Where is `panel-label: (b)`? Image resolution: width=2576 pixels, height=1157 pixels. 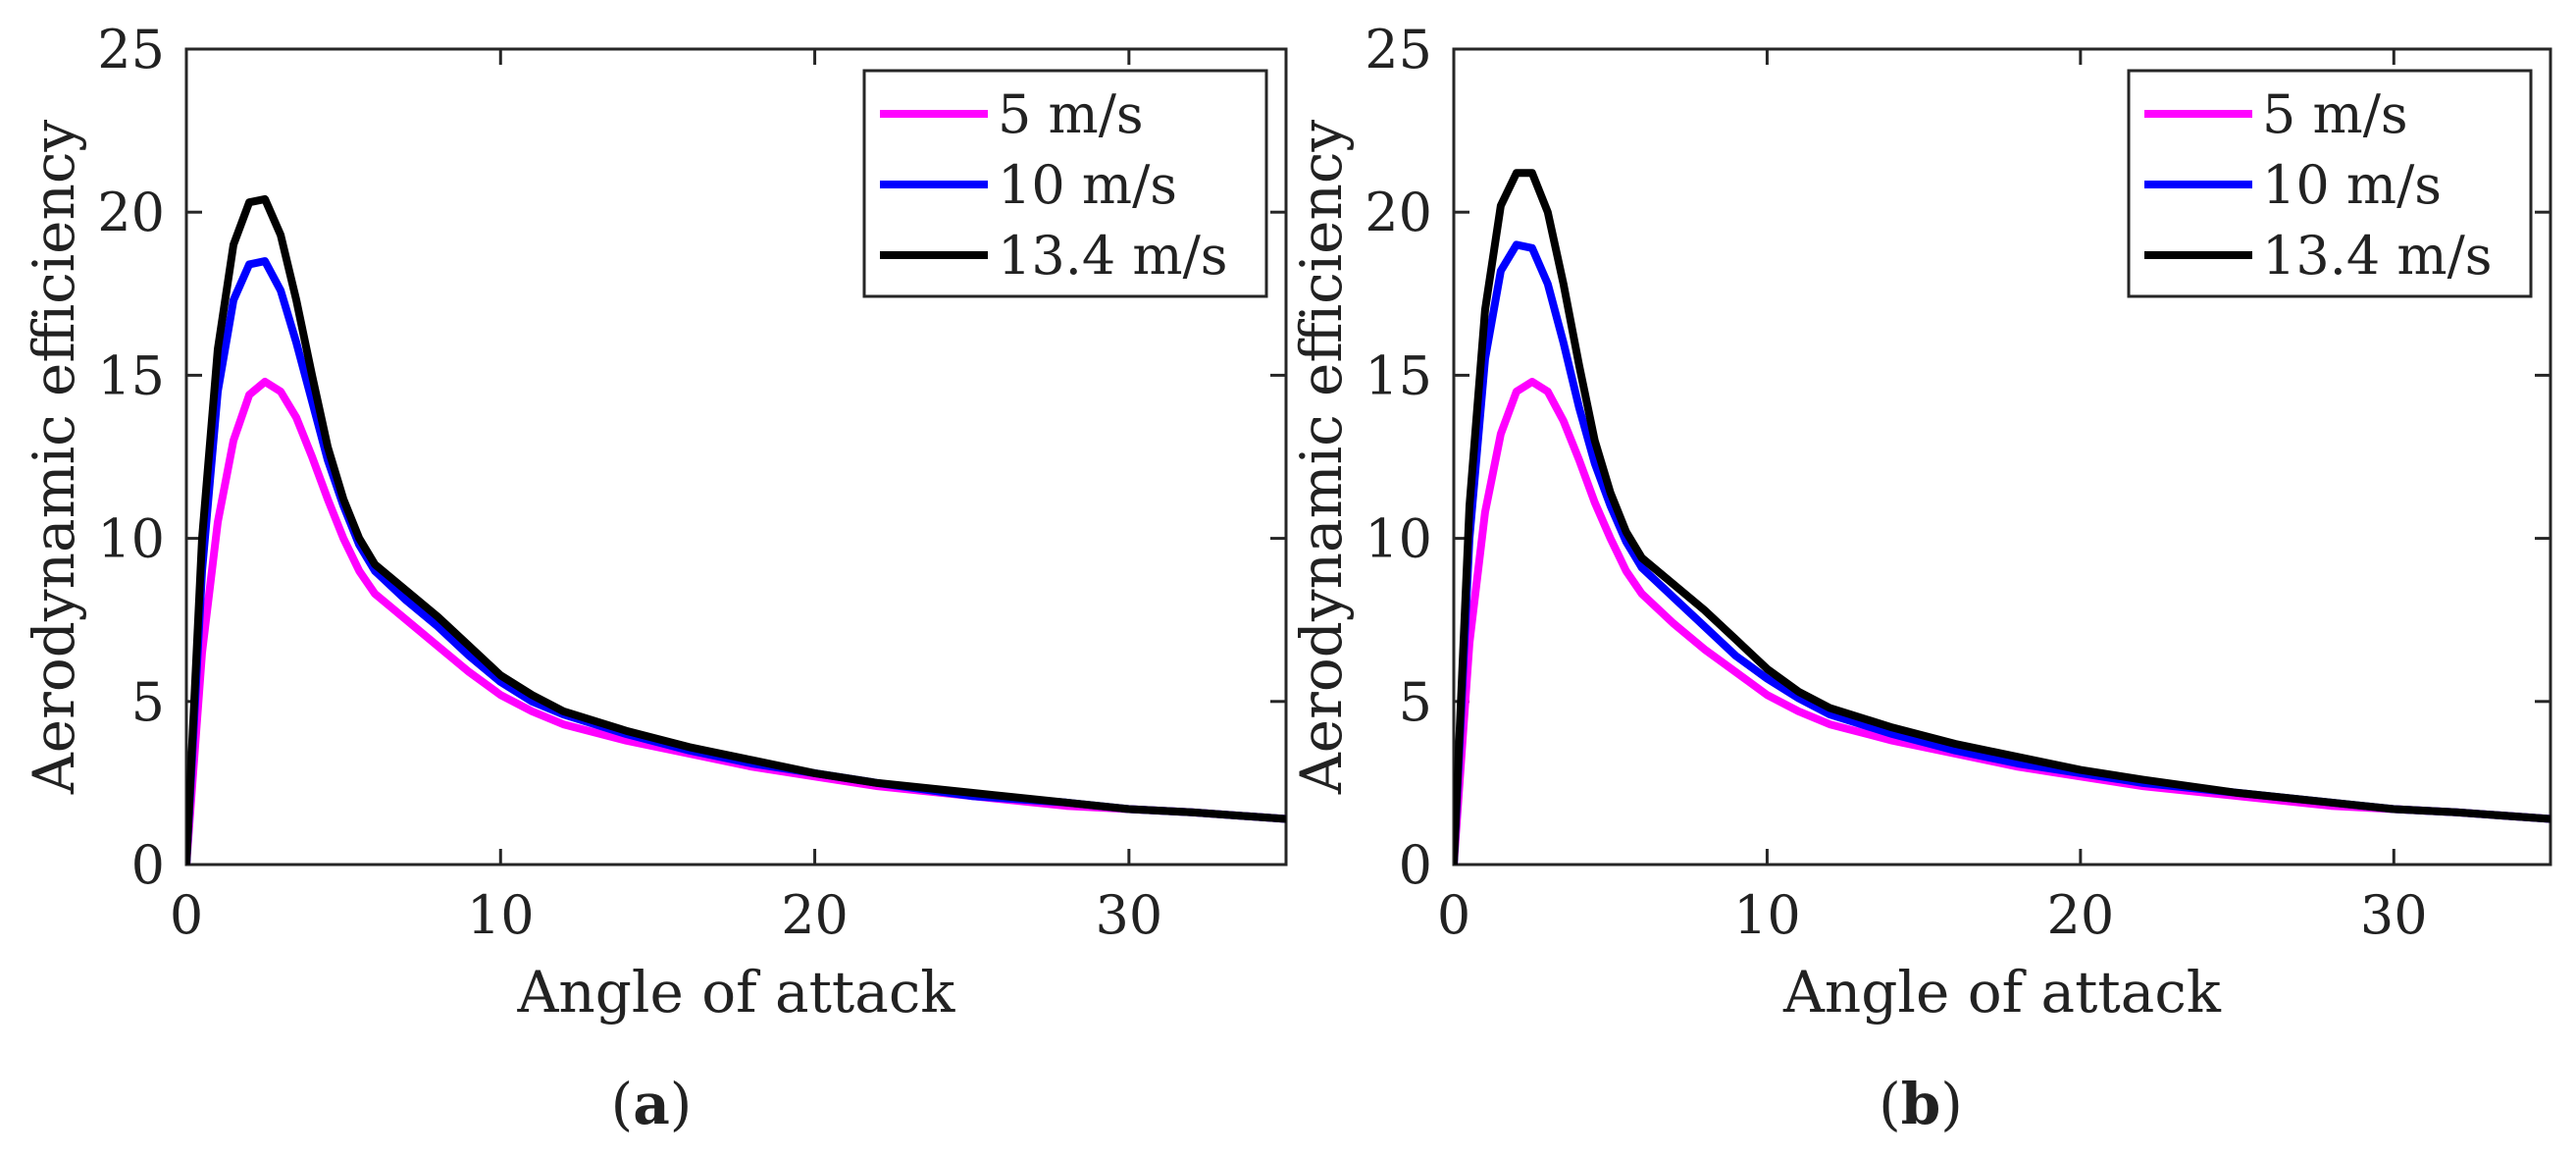 panel-label: (b) is located at coordinates (1921, 1104).